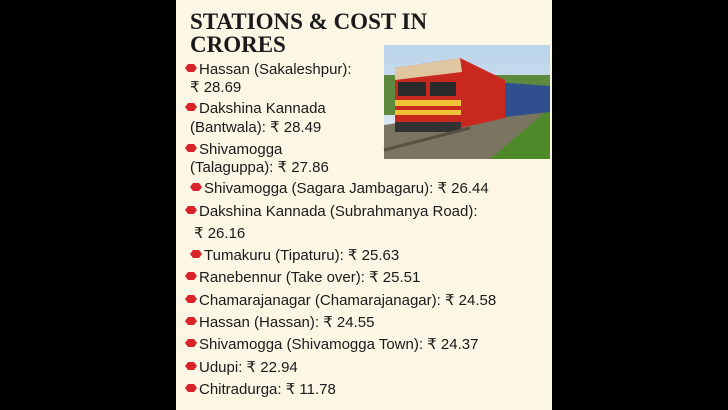 The width and height of the screenshot is (728, 410). Describe the element at coordinates (301, 255) in the screenshot. I see `item-line: Tumakuru (Tipaturu): ₹ 25.63` at that location.